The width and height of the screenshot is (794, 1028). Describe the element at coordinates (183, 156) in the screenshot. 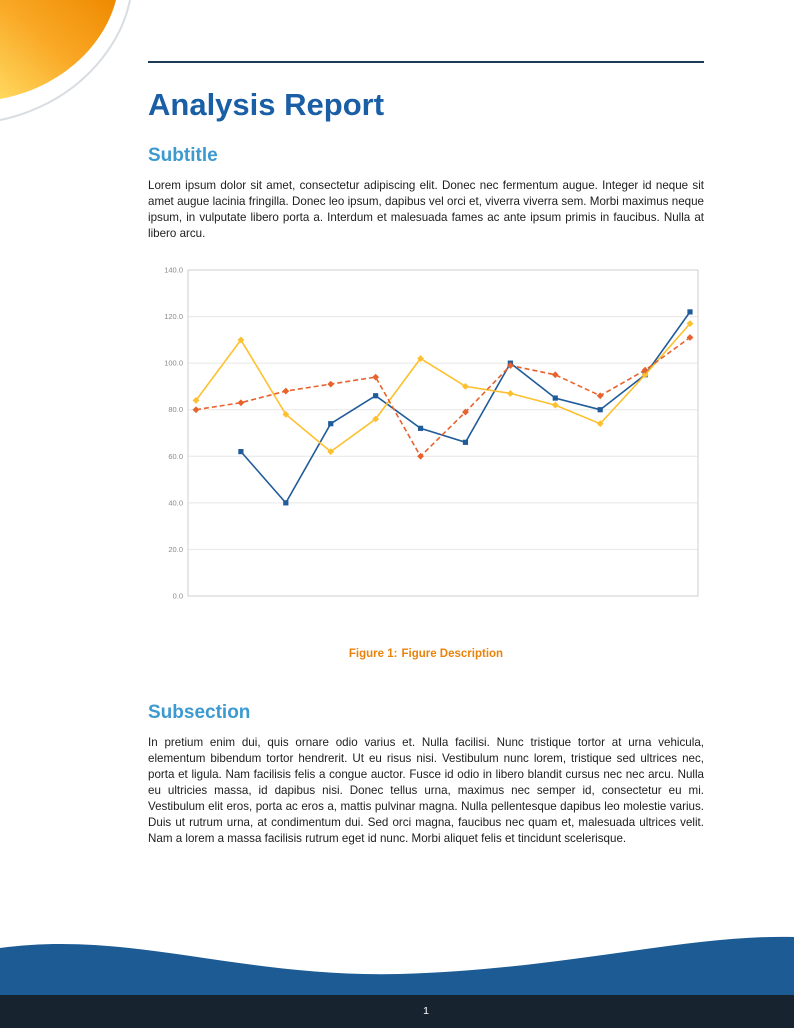

I see `section-heading-subtitle: Subtitle` at that location.